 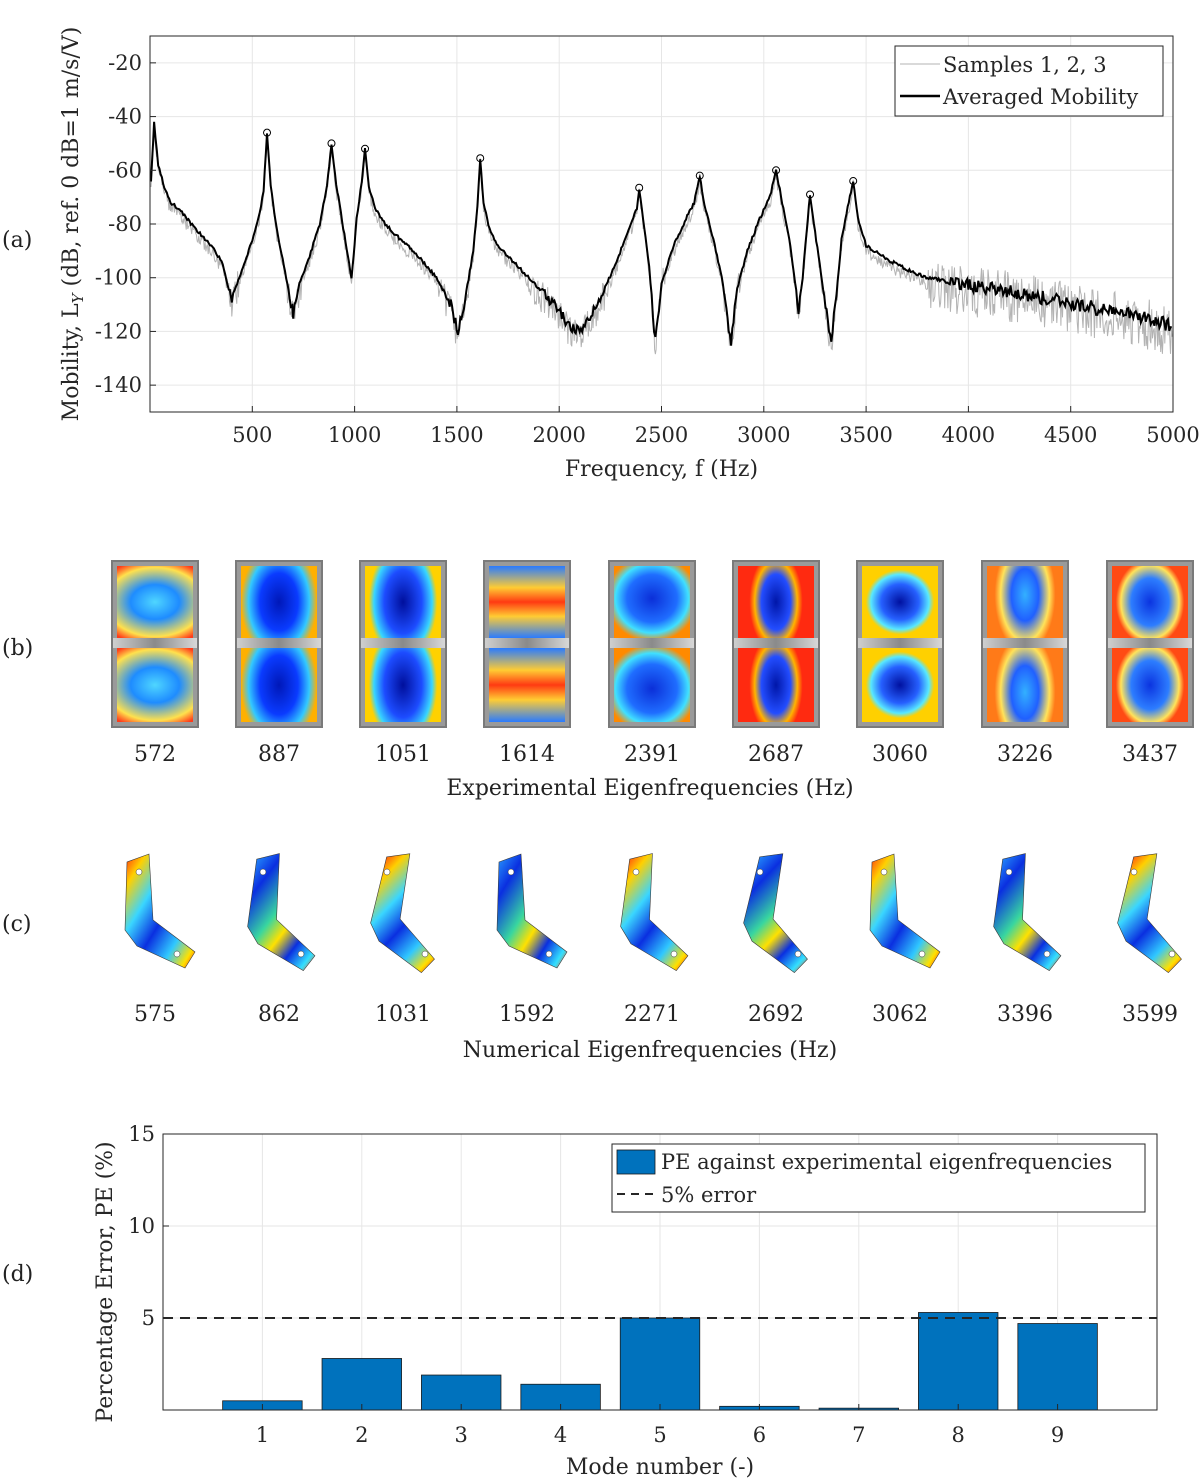 What do you see at coordinates (776, 1014) in the screenshot?
I see `numerical-frequency-label: 2692` at bounding box center [776, 1014].